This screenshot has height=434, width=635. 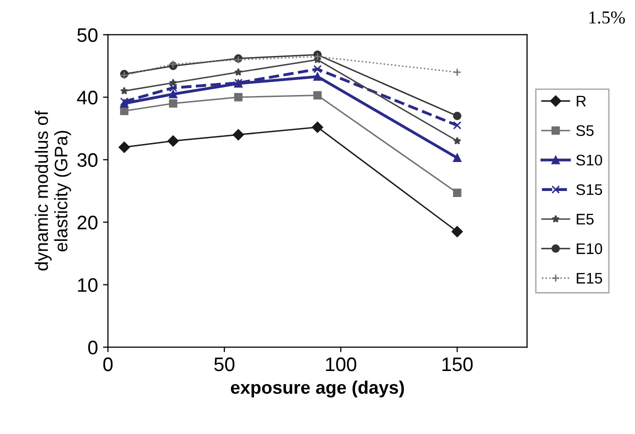 What do you see at coordinates (224, 364) in the screenshot?
I see `x-tick-label: 50` at bounding box center [224, 364].